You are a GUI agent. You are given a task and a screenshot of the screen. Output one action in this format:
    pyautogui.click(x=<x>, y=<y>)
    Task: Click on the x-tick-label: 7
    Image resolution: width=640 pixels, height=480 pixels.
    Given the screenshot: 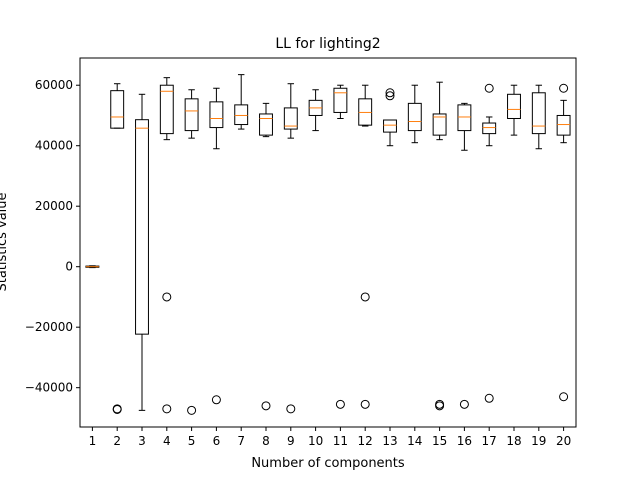 What is the action you would take?
    pyautogui.click(x=241, y=441)
    